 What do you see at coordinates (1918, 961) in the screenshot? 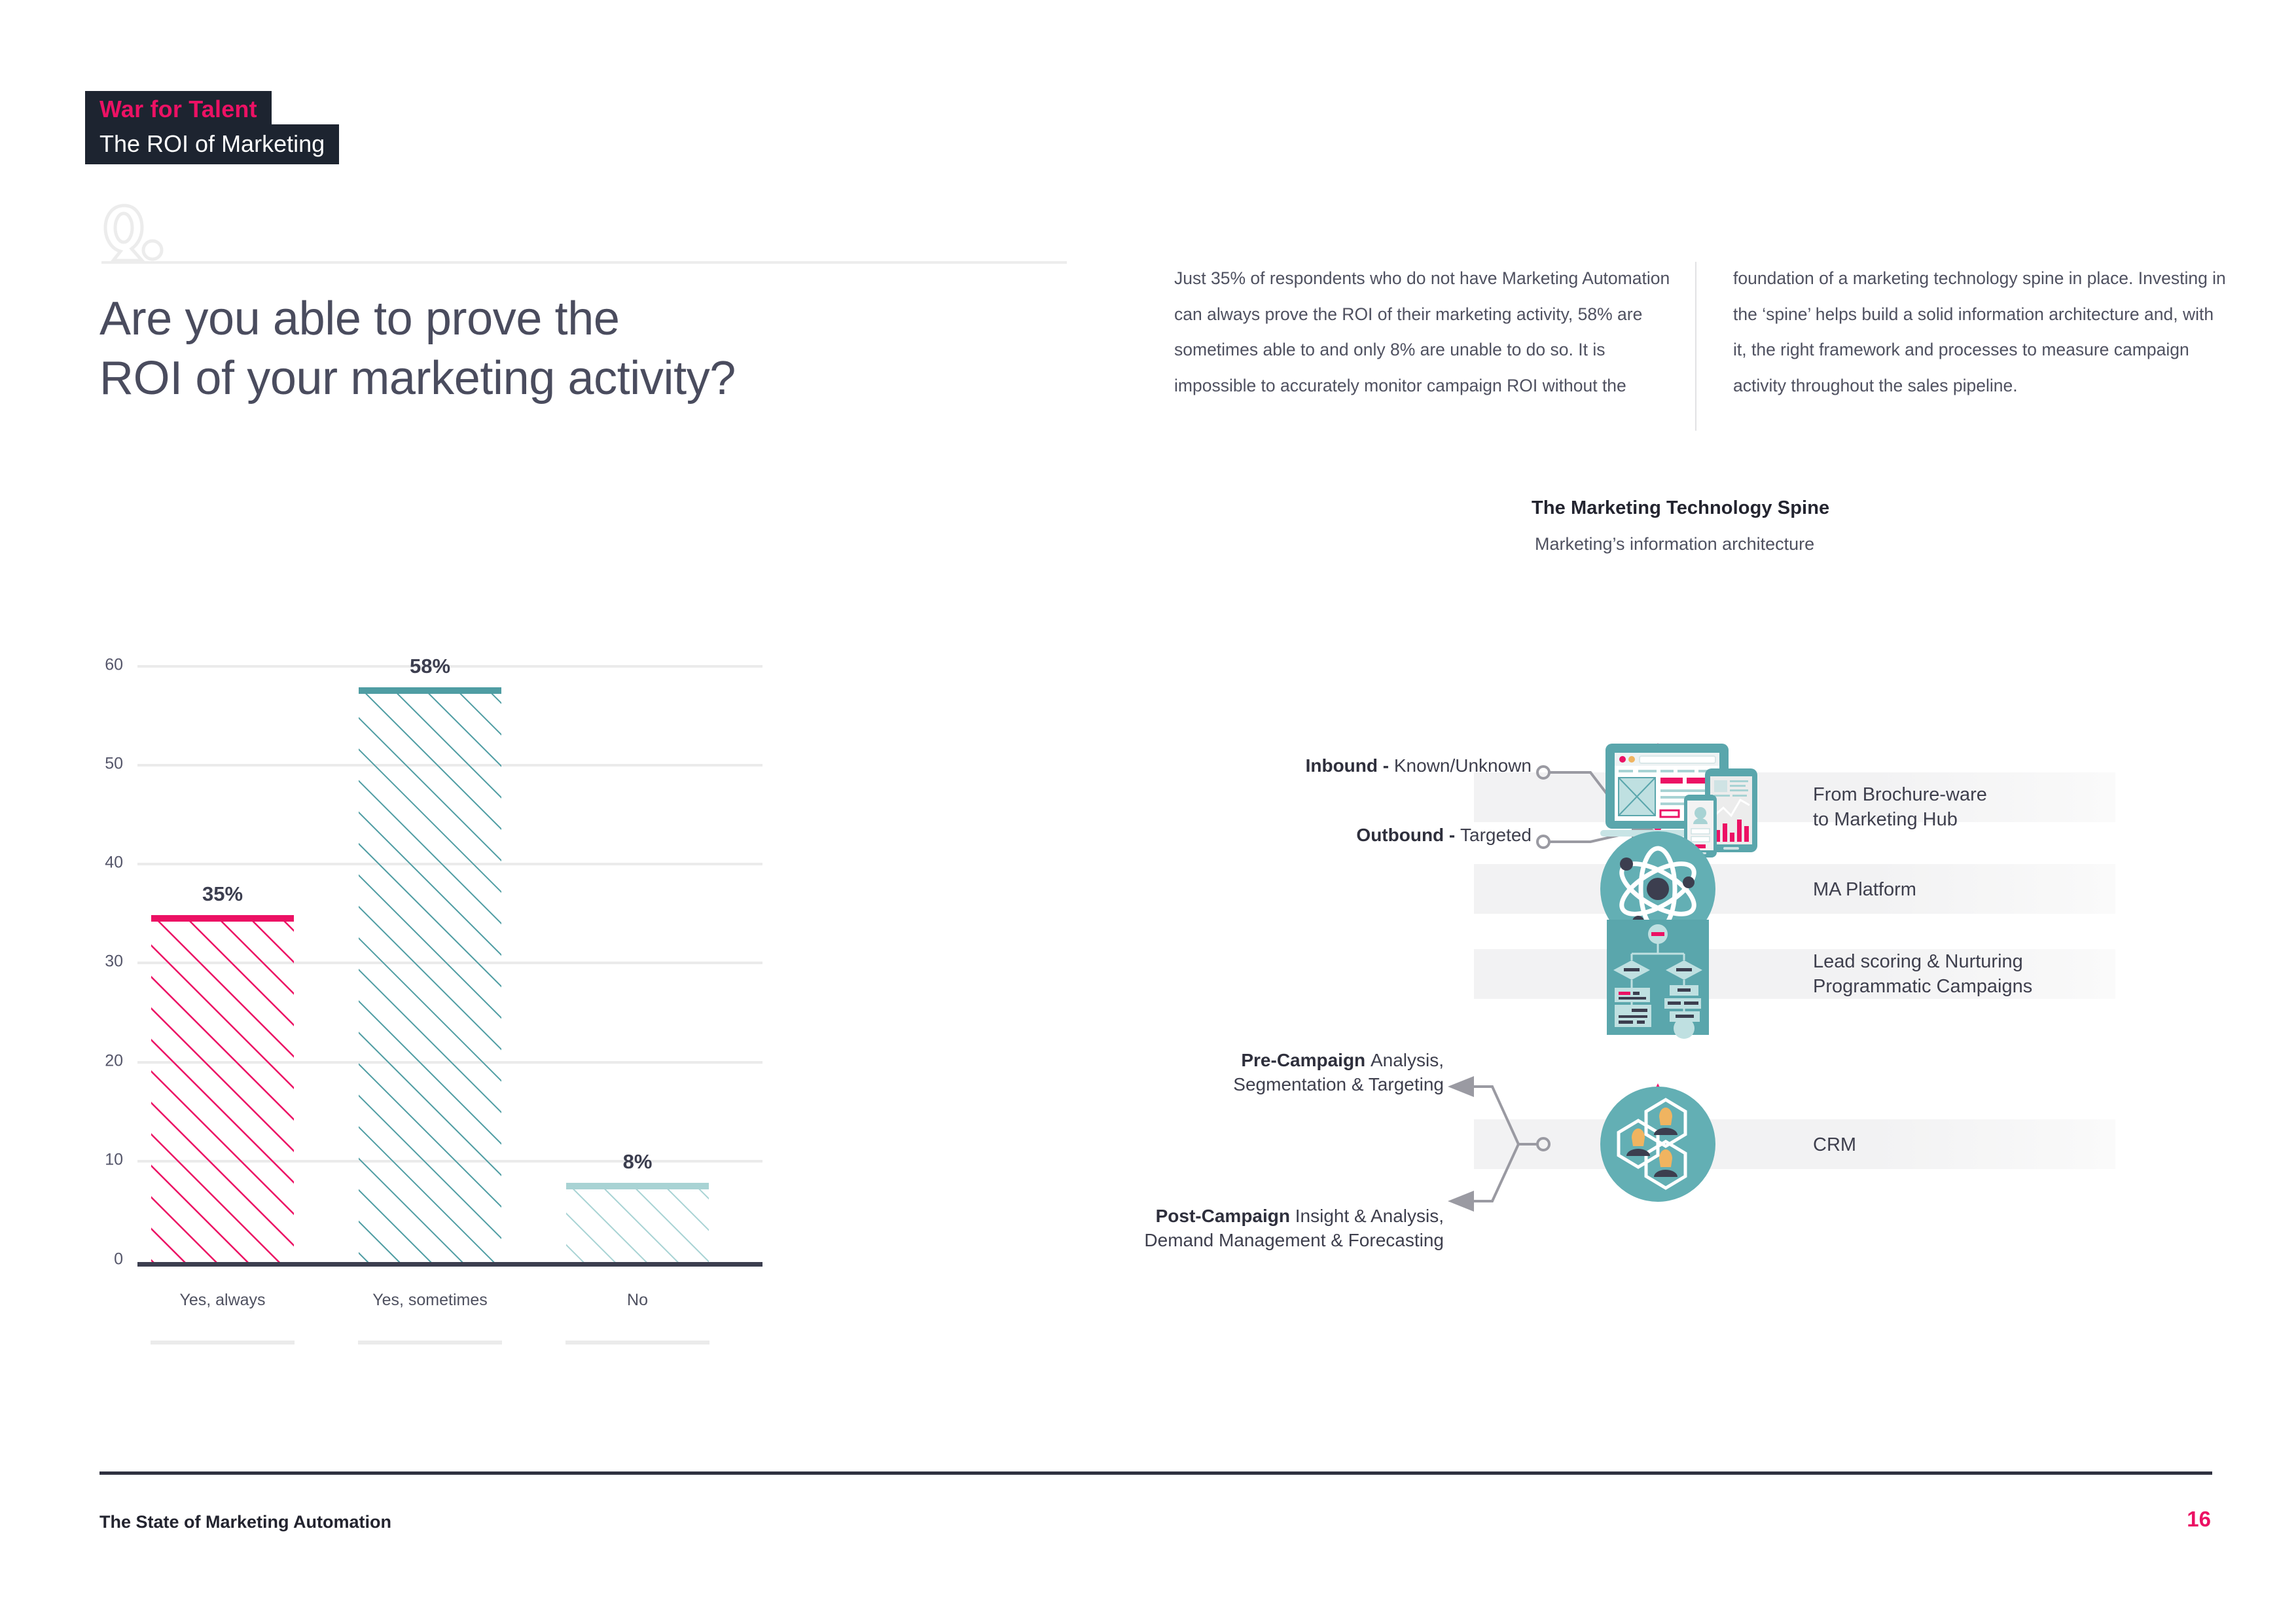
I see `node-label-lead-scoring-line1: Lead scoring & Nurturing` at bounding box center [1918, 961].